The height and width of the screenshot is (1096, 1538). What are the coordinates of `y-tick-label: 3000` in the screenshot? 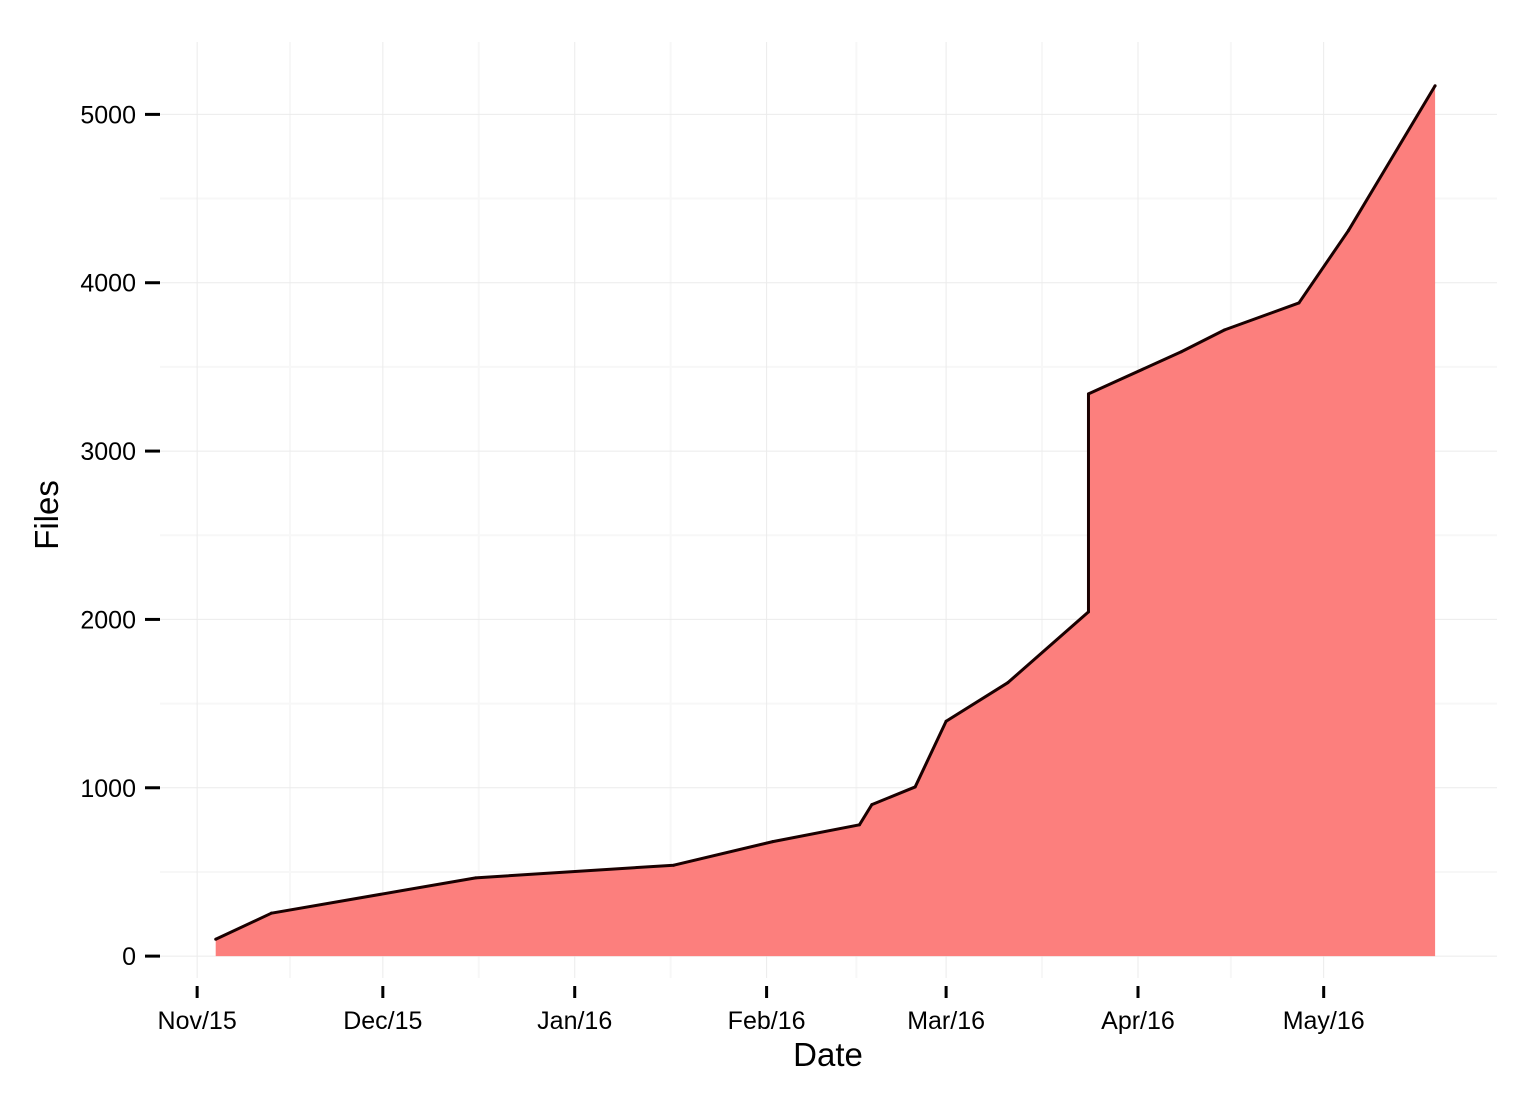 It's located at (108, 452).